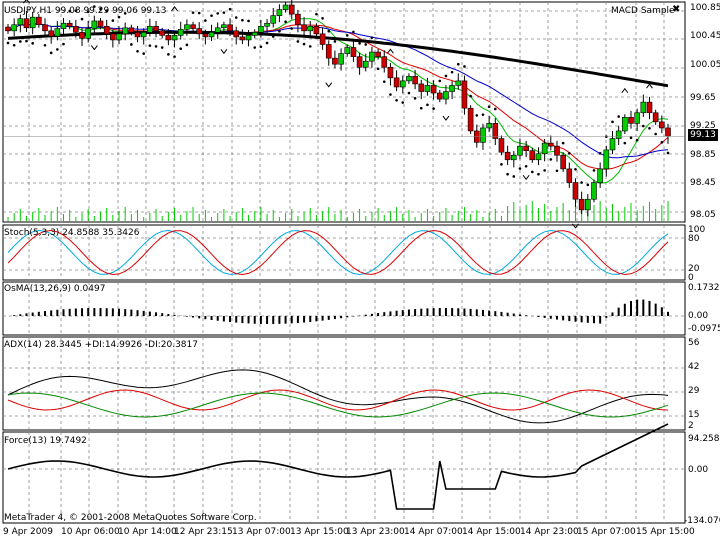 The image size is (720, 540). I want to click on panel-frame, so click(344, 308).